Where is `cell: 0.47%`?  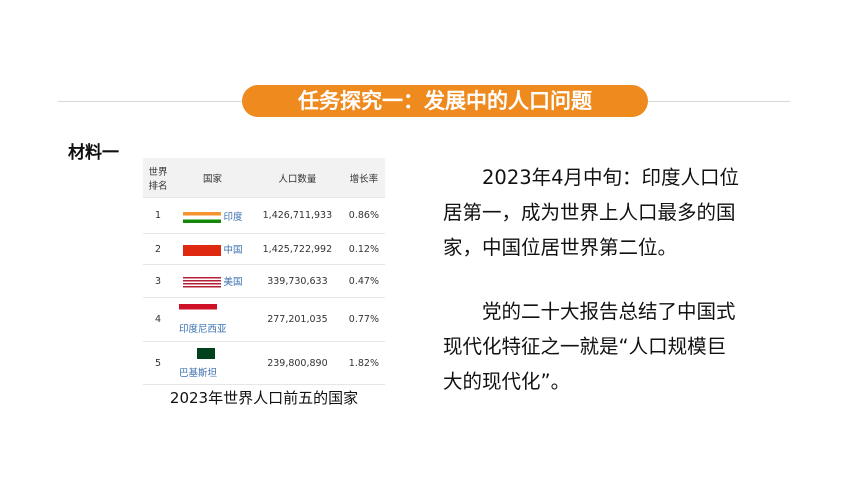 cell: 0.47% is located at coordinates (363, 281).